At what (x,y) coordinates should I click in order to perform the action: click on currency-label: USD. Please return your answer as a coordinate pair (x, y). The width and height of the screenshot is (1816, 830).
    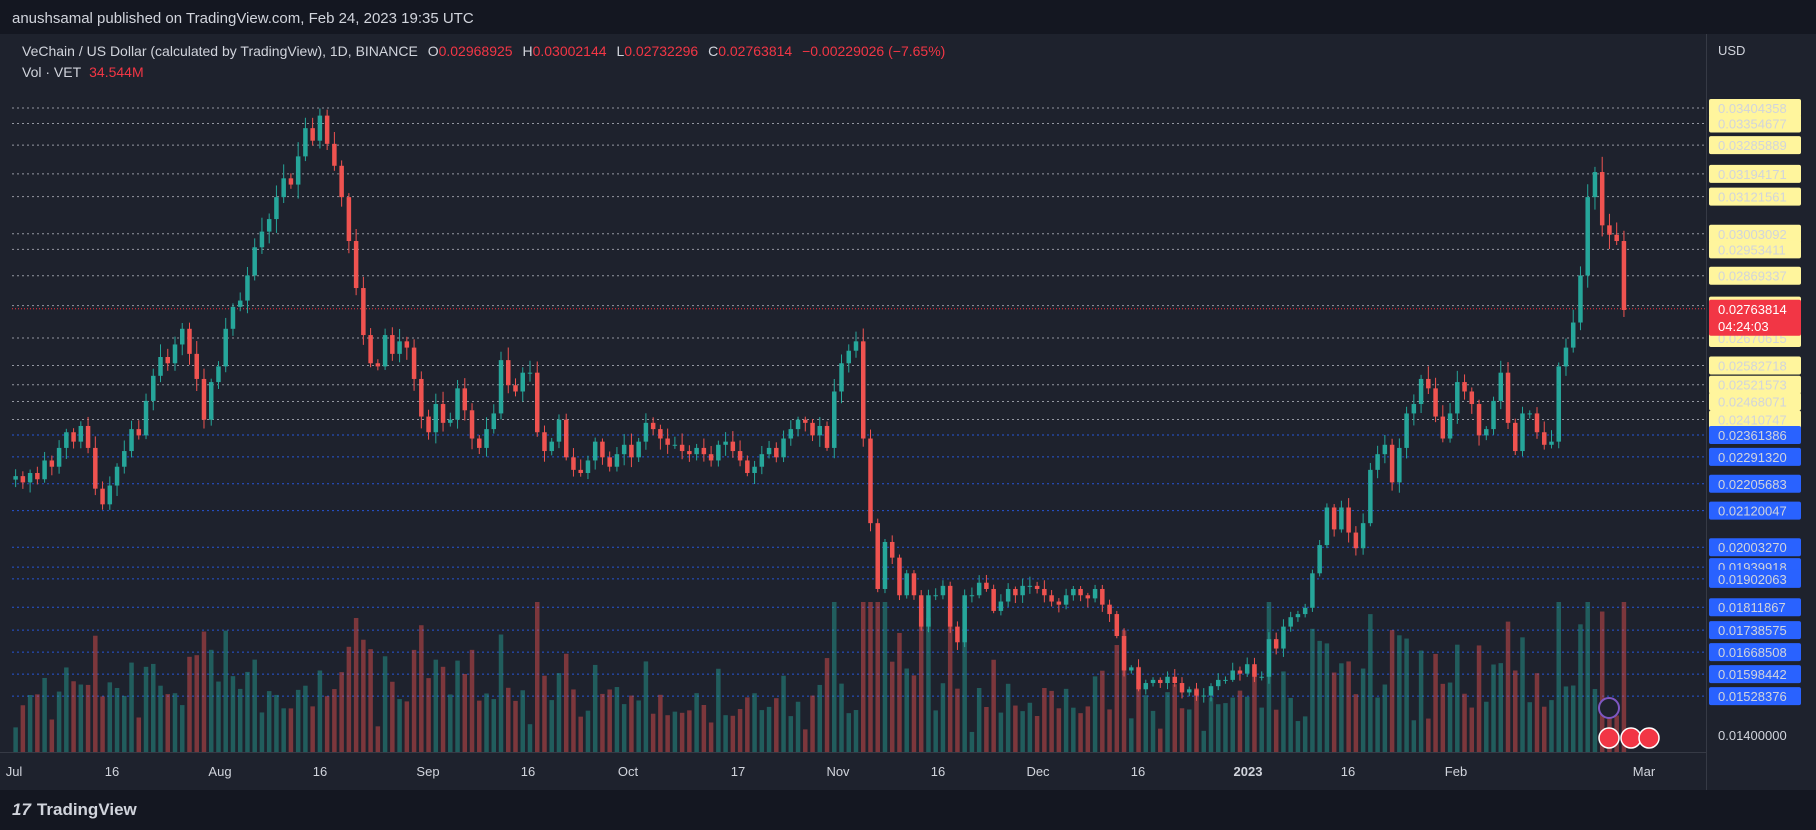
    Looking at the image, I should click on (1732, 50).